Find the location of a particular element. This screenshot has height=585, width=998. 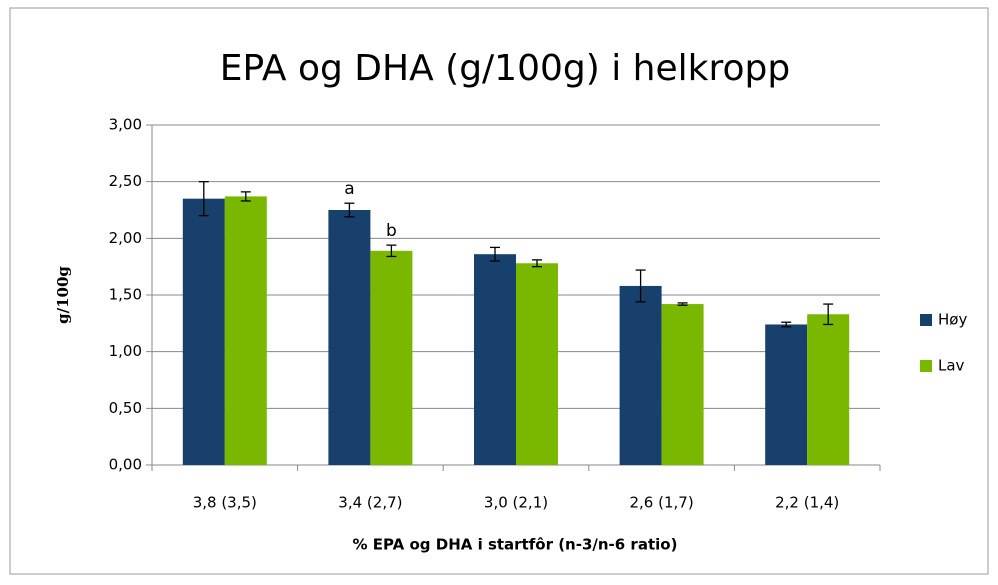

annotation: a is located at coordinates (349, 189).